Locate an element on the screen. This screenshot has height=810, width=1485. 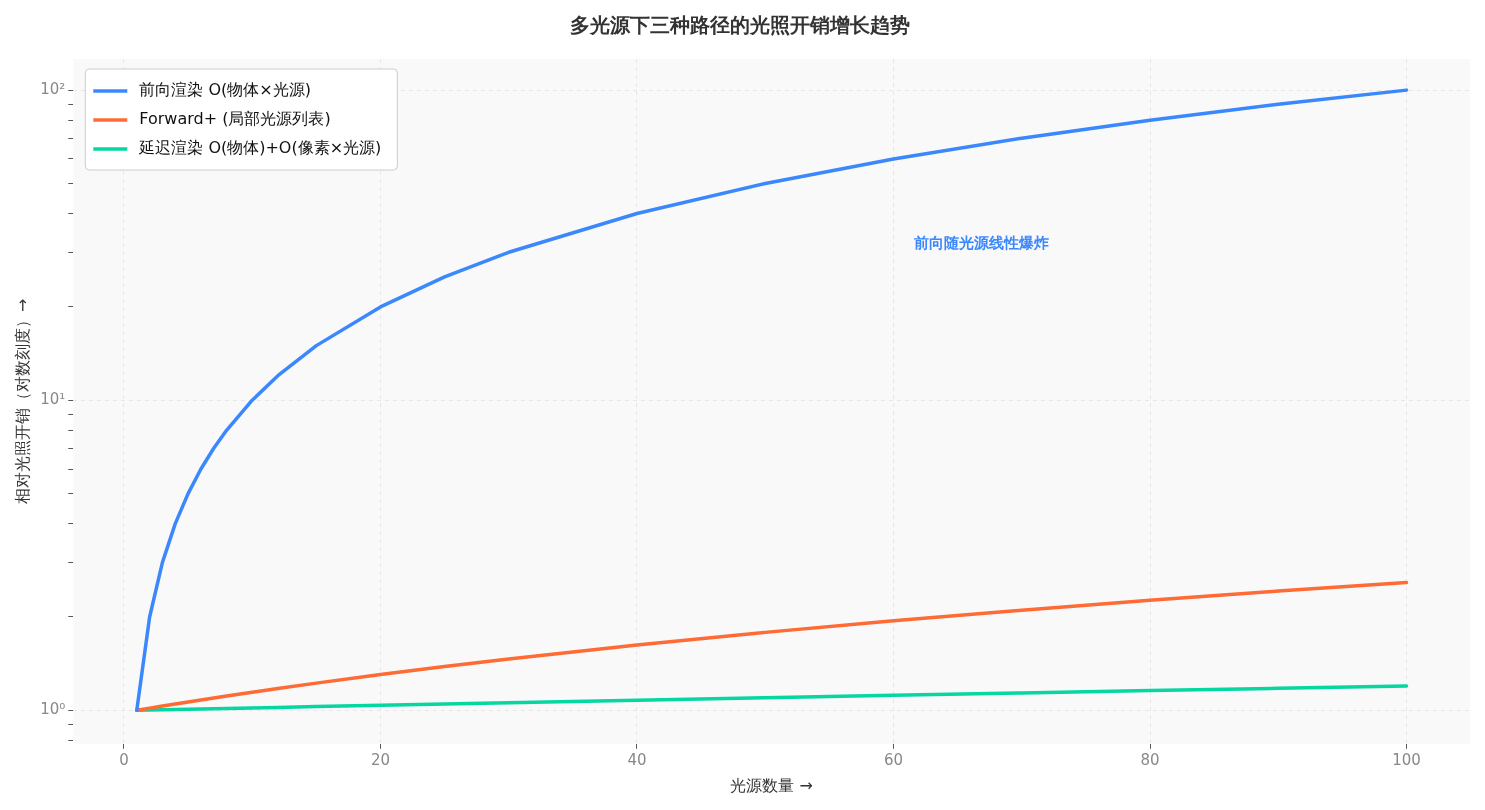
y-tick-label: 10² is located at coordinates (53, 89).